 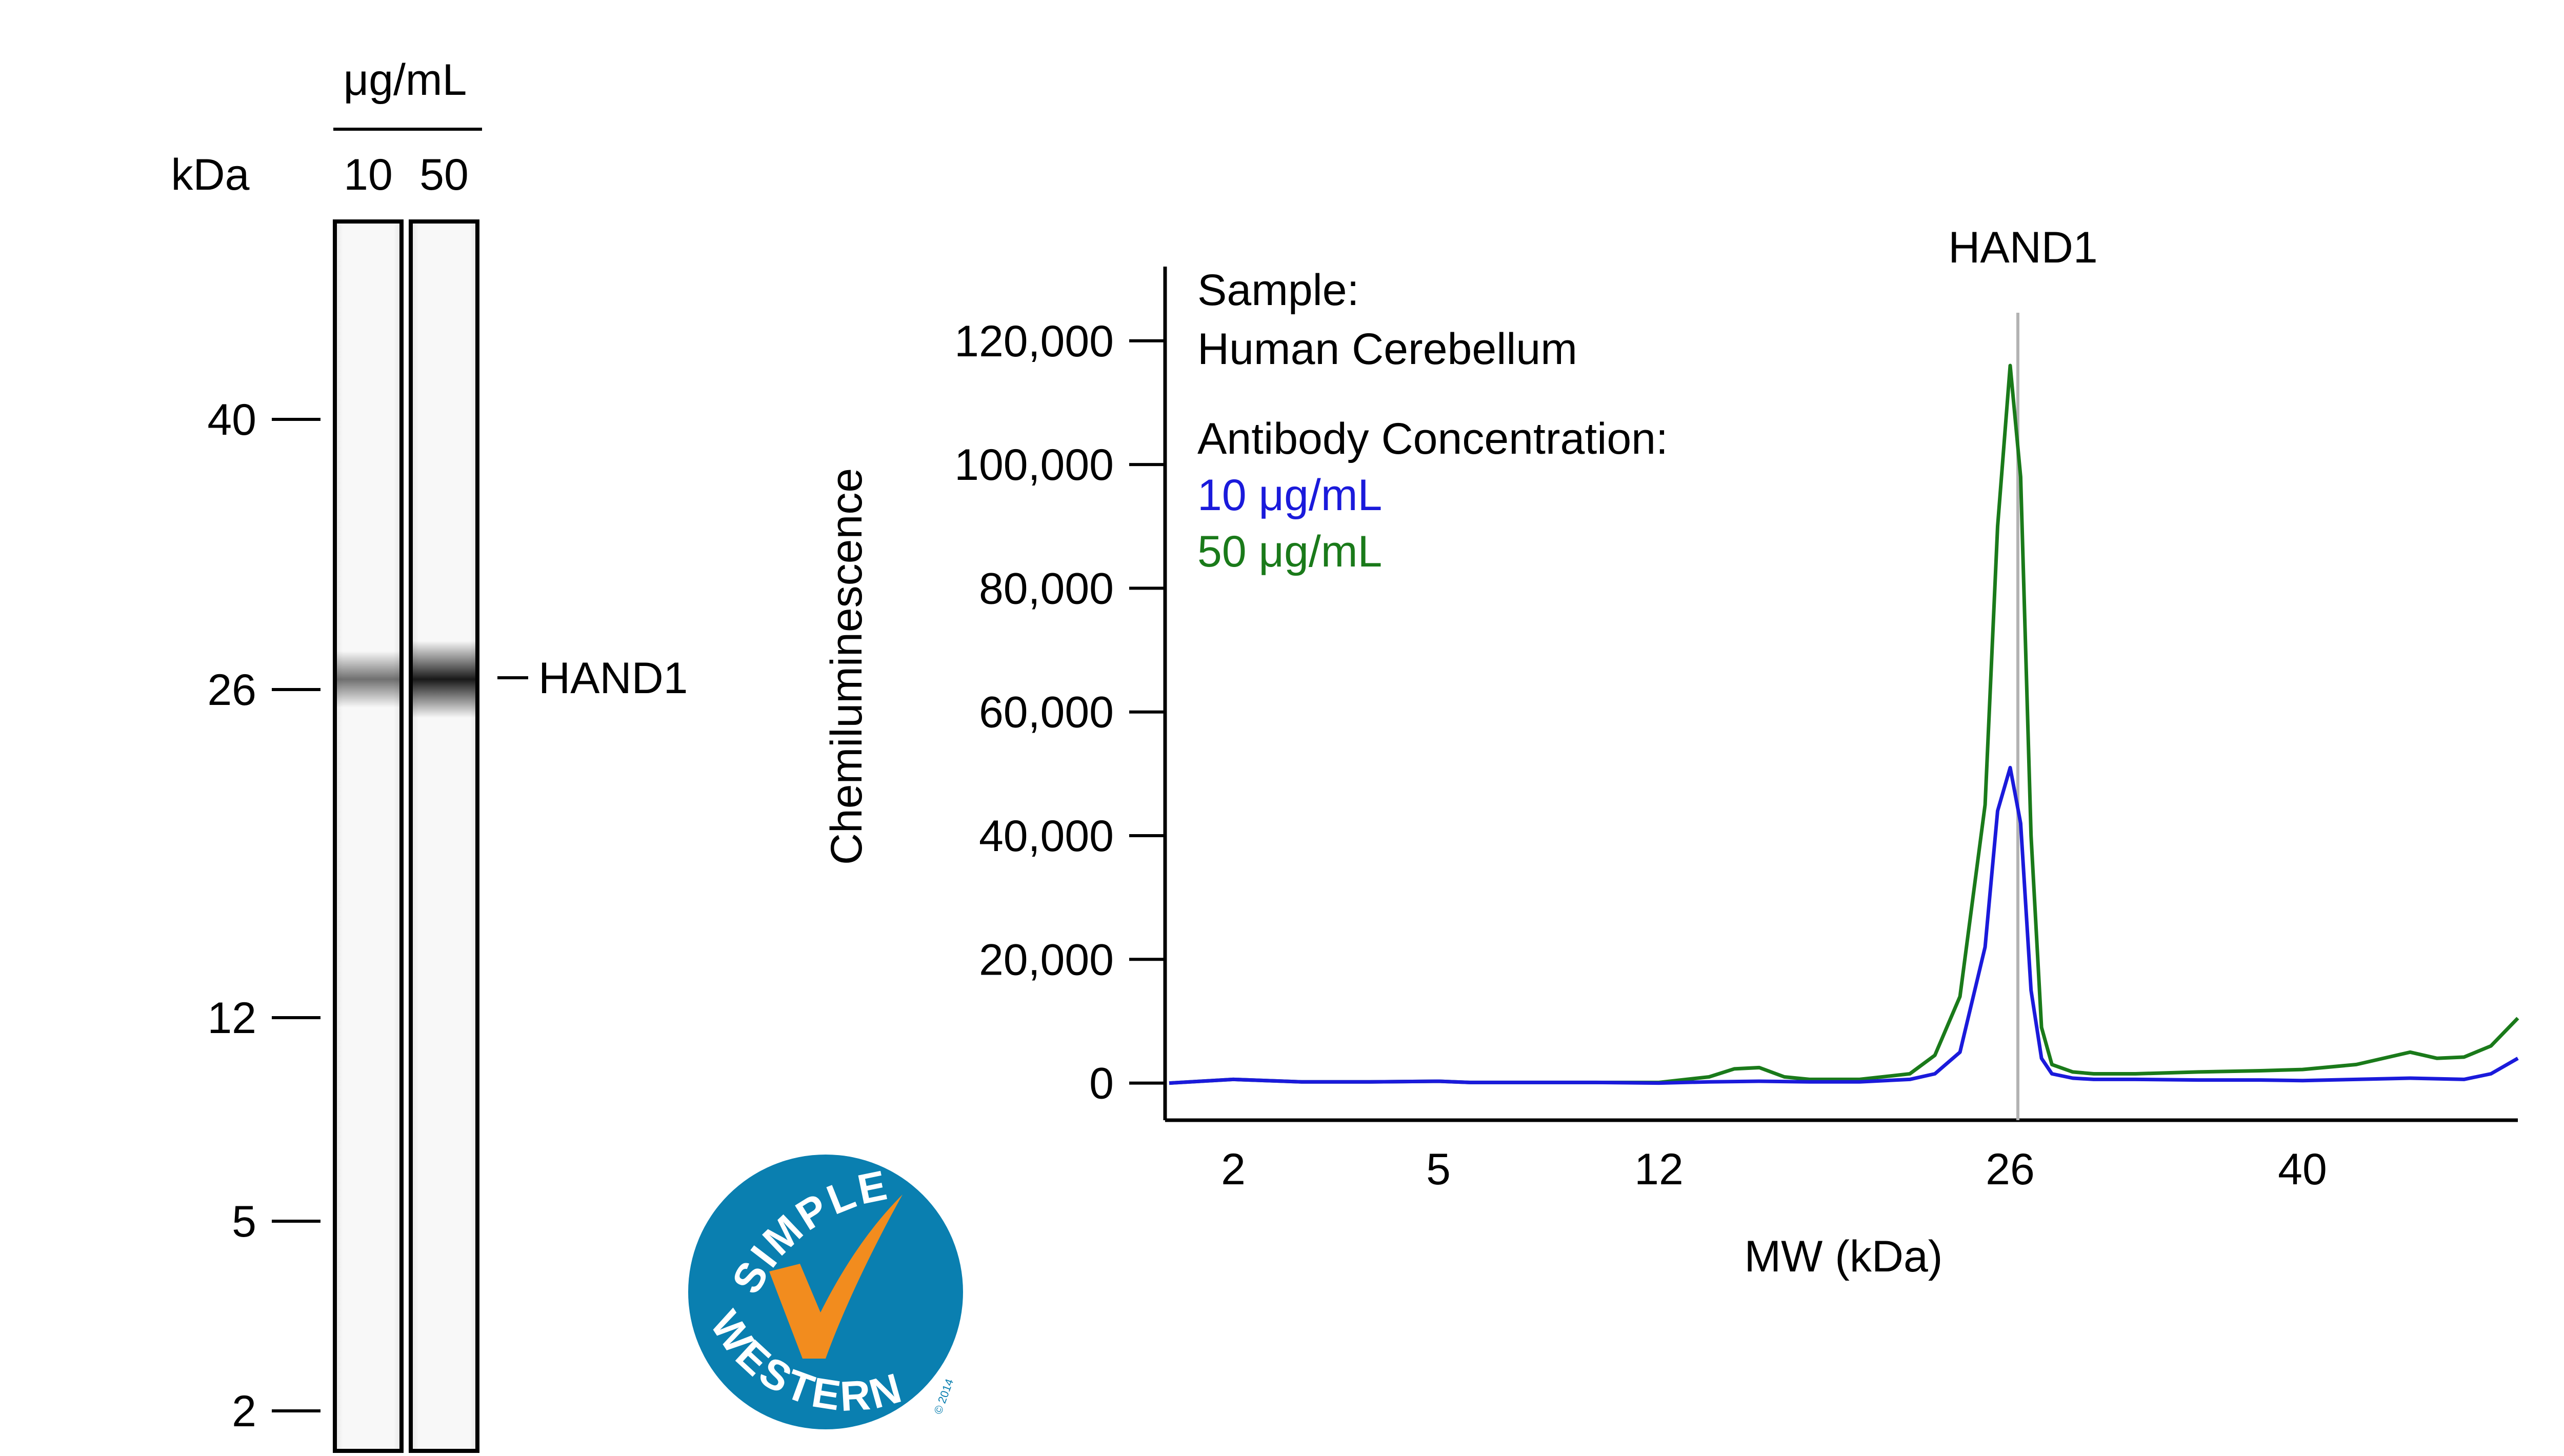 I want to click on check-icon, so click(x=836, y=1277).